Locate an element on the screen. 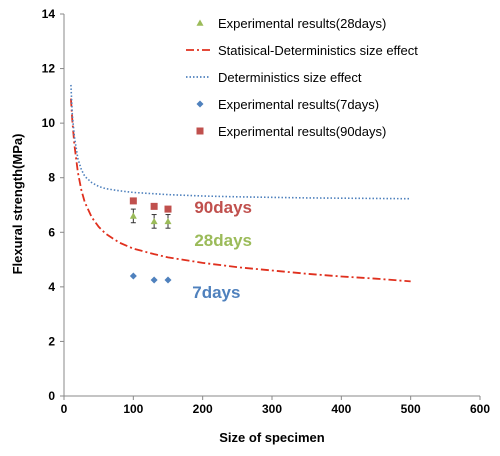  legend-entry: Experimental results(7days) is located at coordinates (287, 104).